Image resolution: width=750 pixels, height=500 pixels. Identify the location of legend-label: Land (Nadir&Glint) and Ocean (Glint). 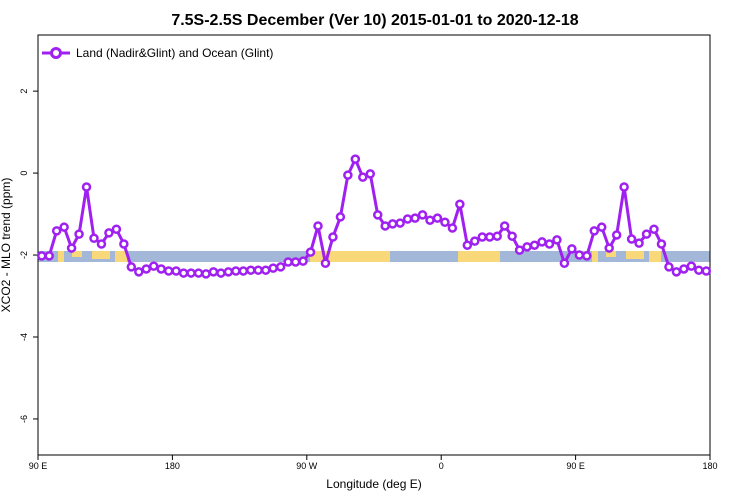
(174, 53).